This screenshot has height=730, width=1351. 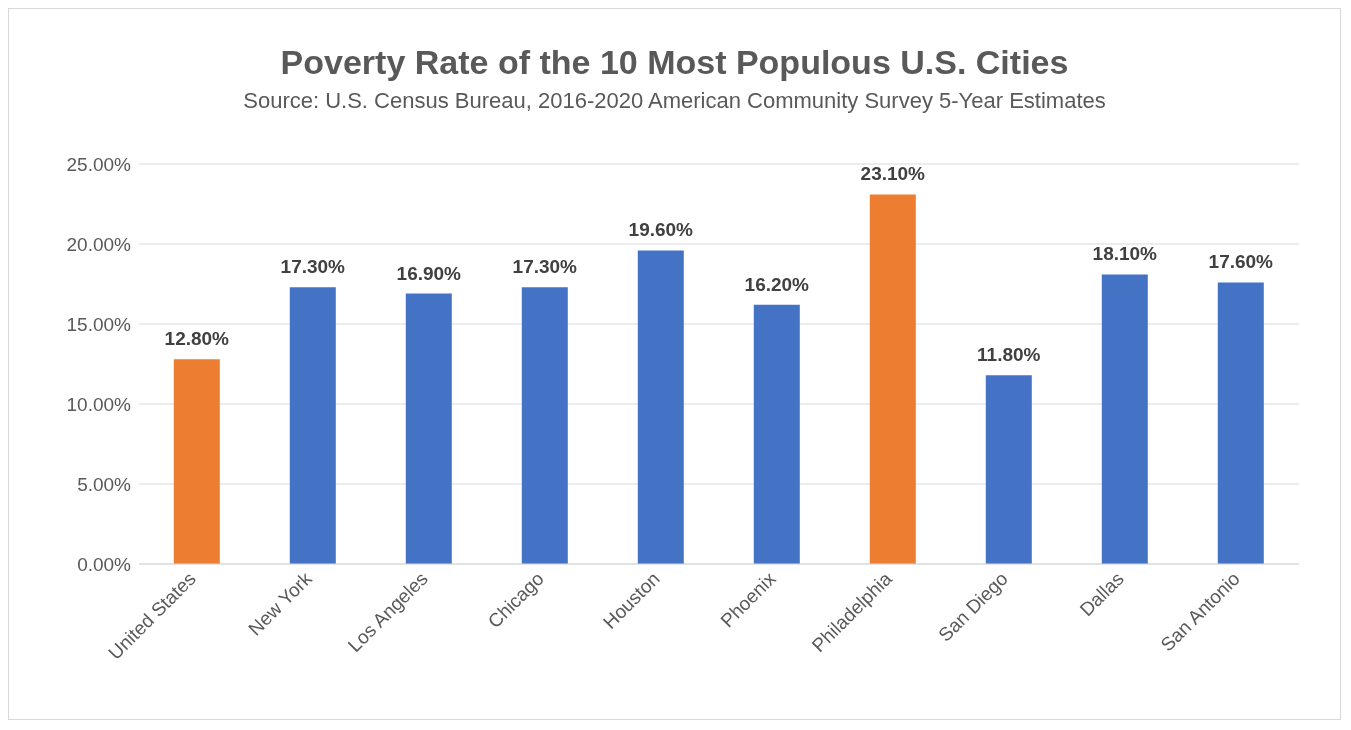 What do you see at coordinates (104, 484) in the screenshot?
I see `y-tick-label: 5.00%` at bounding box center [104, 484].